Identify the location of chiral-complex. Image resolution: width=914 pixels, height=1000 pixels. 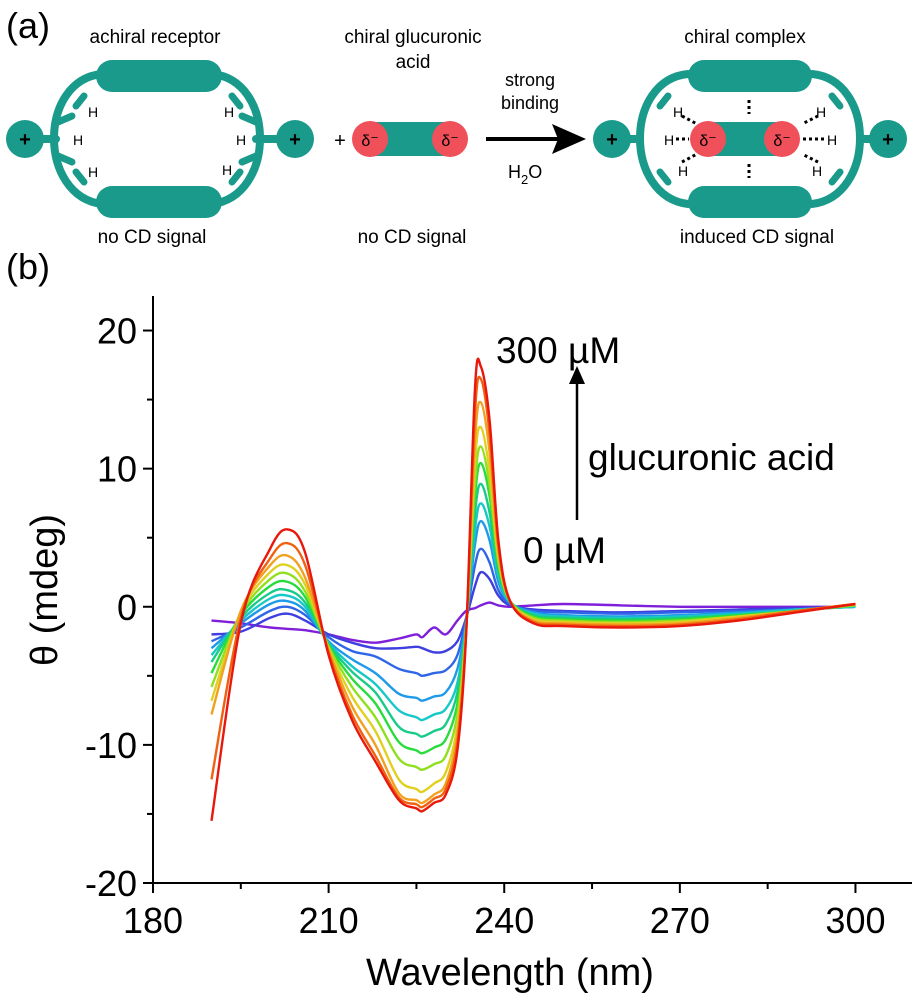
(750, 139).